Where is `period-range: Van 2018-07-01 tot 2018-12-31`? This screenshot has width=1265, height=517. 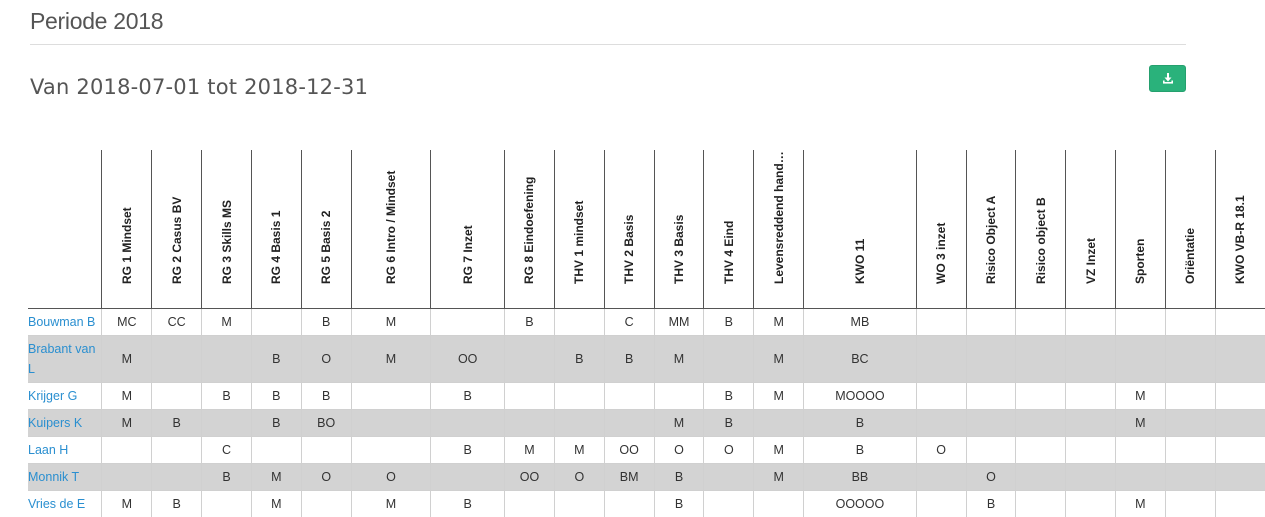 period-range: Van 2018-07-01 tot 2018-12-31 is located at coordinates (199, 87).